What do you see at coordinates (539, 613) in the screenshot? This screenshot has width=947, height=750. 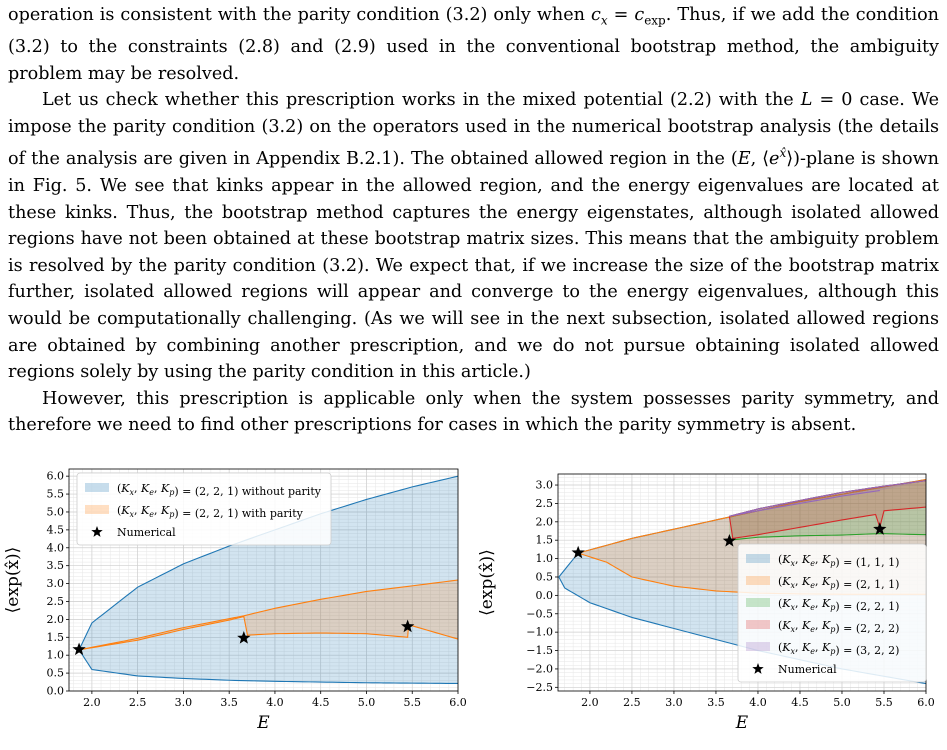 I see `y-tick-label: −0.5` at bounding box center [539, 613].